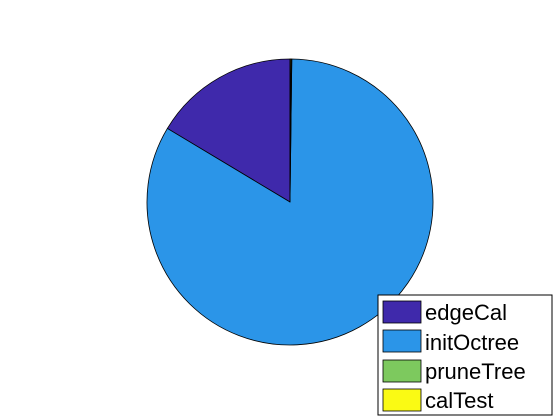  Describe the element at coordinates (290, 130) in the screenshot. I see `pie-slice-calTest` at that location.